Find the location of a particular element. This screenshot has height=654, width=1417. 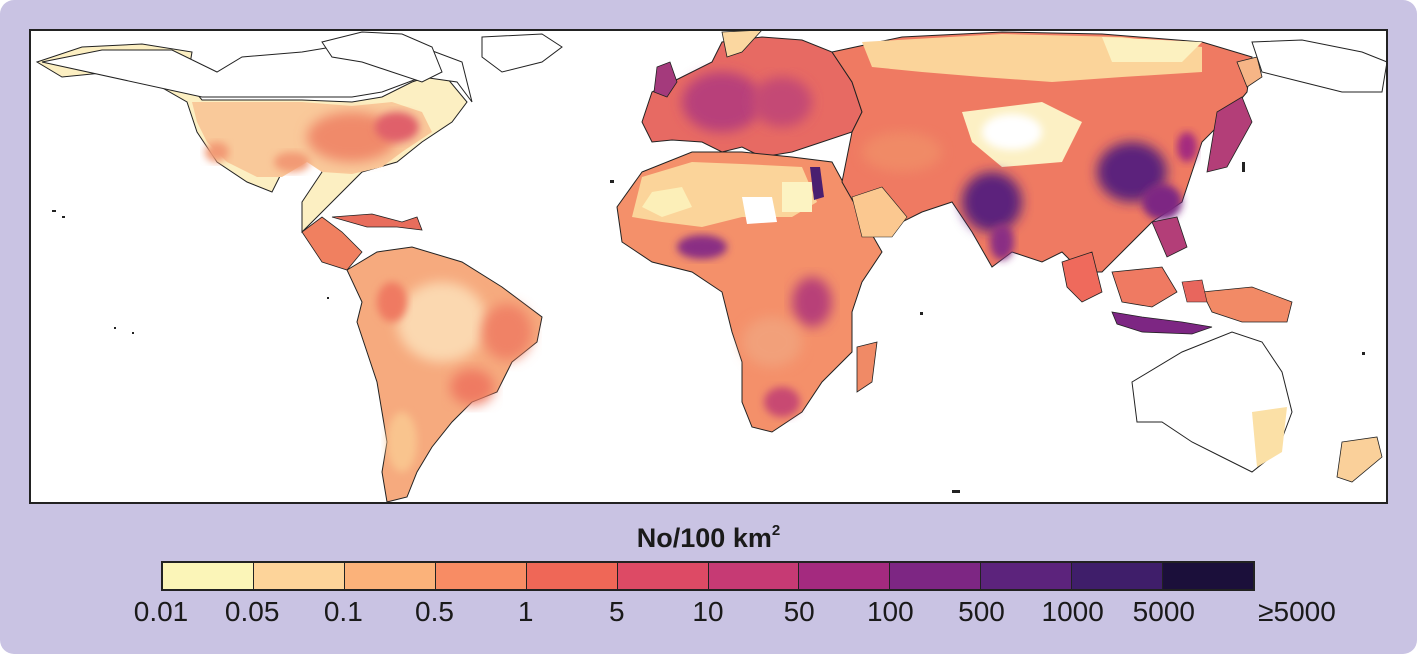

south-america-region is located at coordinates (444, 374).